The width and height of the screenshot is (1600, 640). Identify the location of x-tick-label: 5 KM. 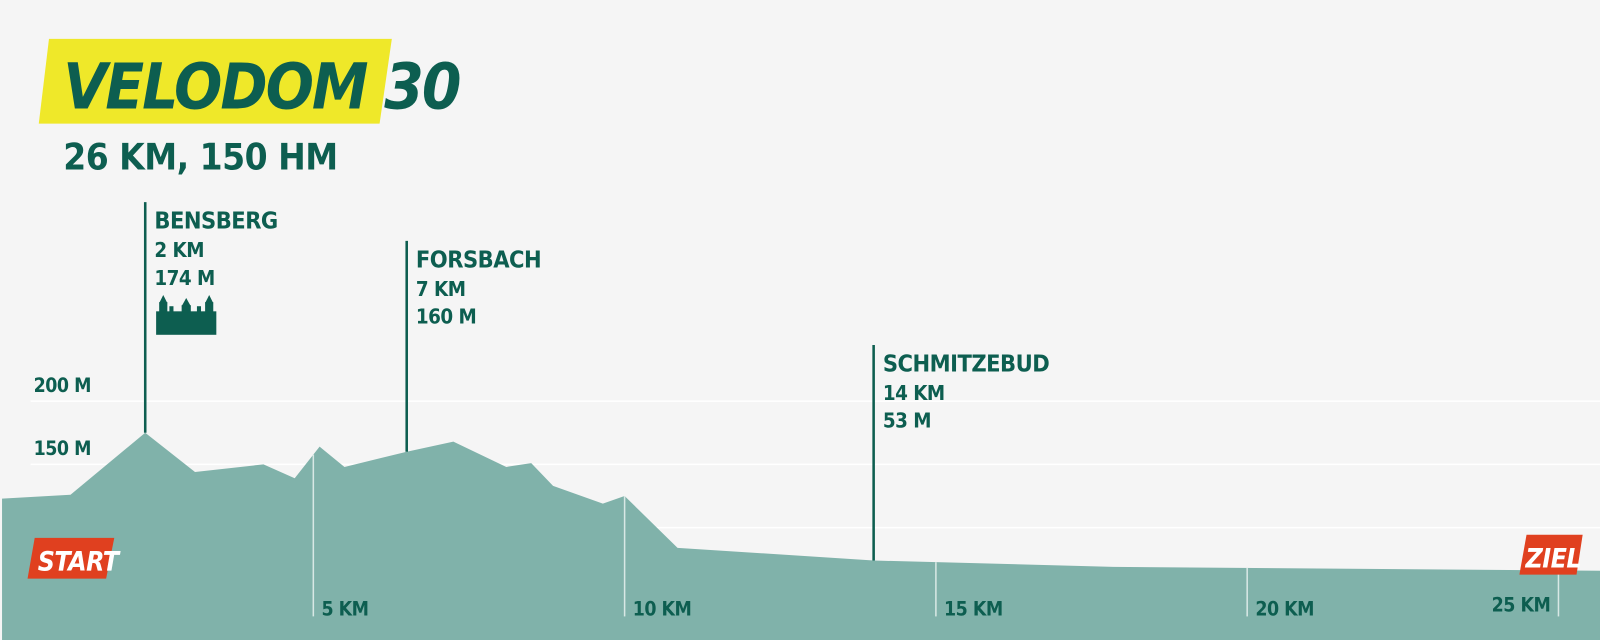
(344, 608).